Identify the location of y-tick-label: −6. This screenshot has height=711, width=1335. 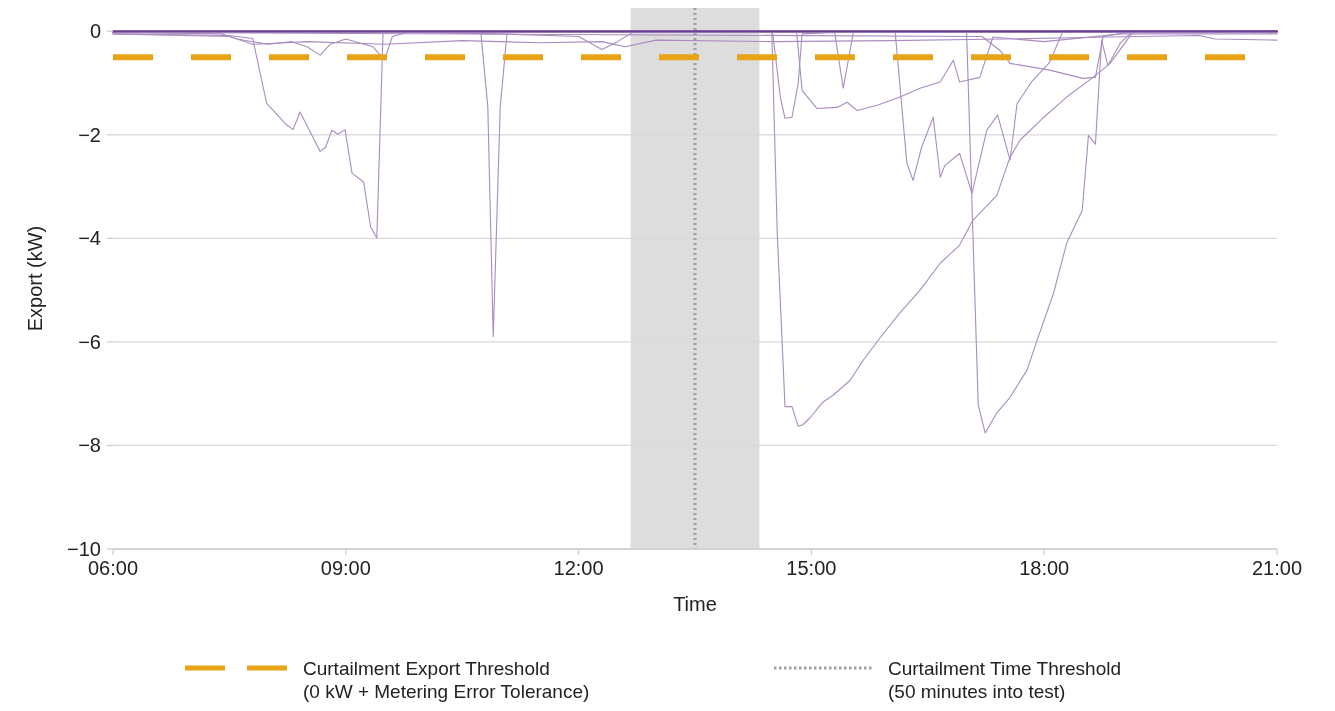
(89, 341).